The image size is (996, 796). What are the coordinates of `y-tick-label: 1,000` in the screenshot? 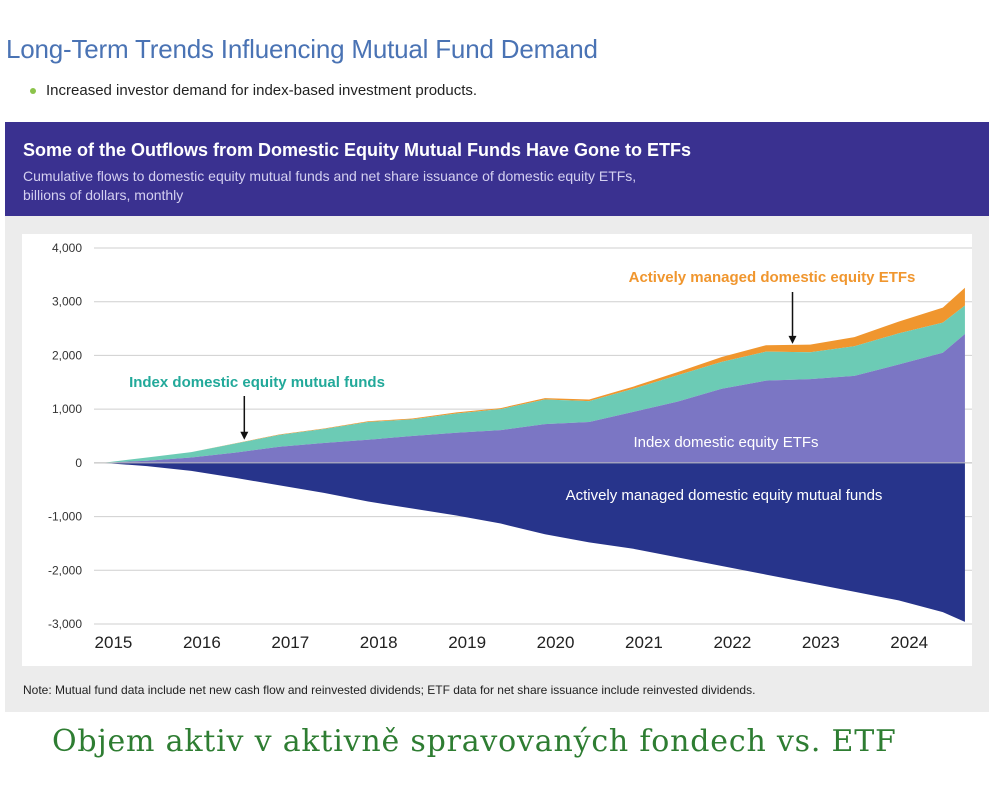 It's located at (67, 409).